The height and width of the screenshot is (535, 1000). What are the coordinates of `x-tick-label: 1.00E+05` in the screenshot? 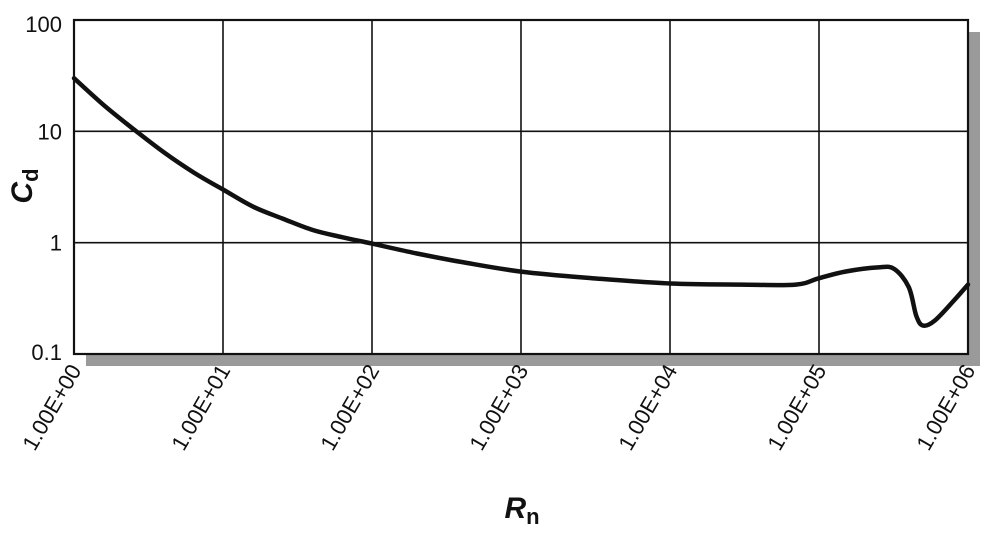 It's located at (796, 407).